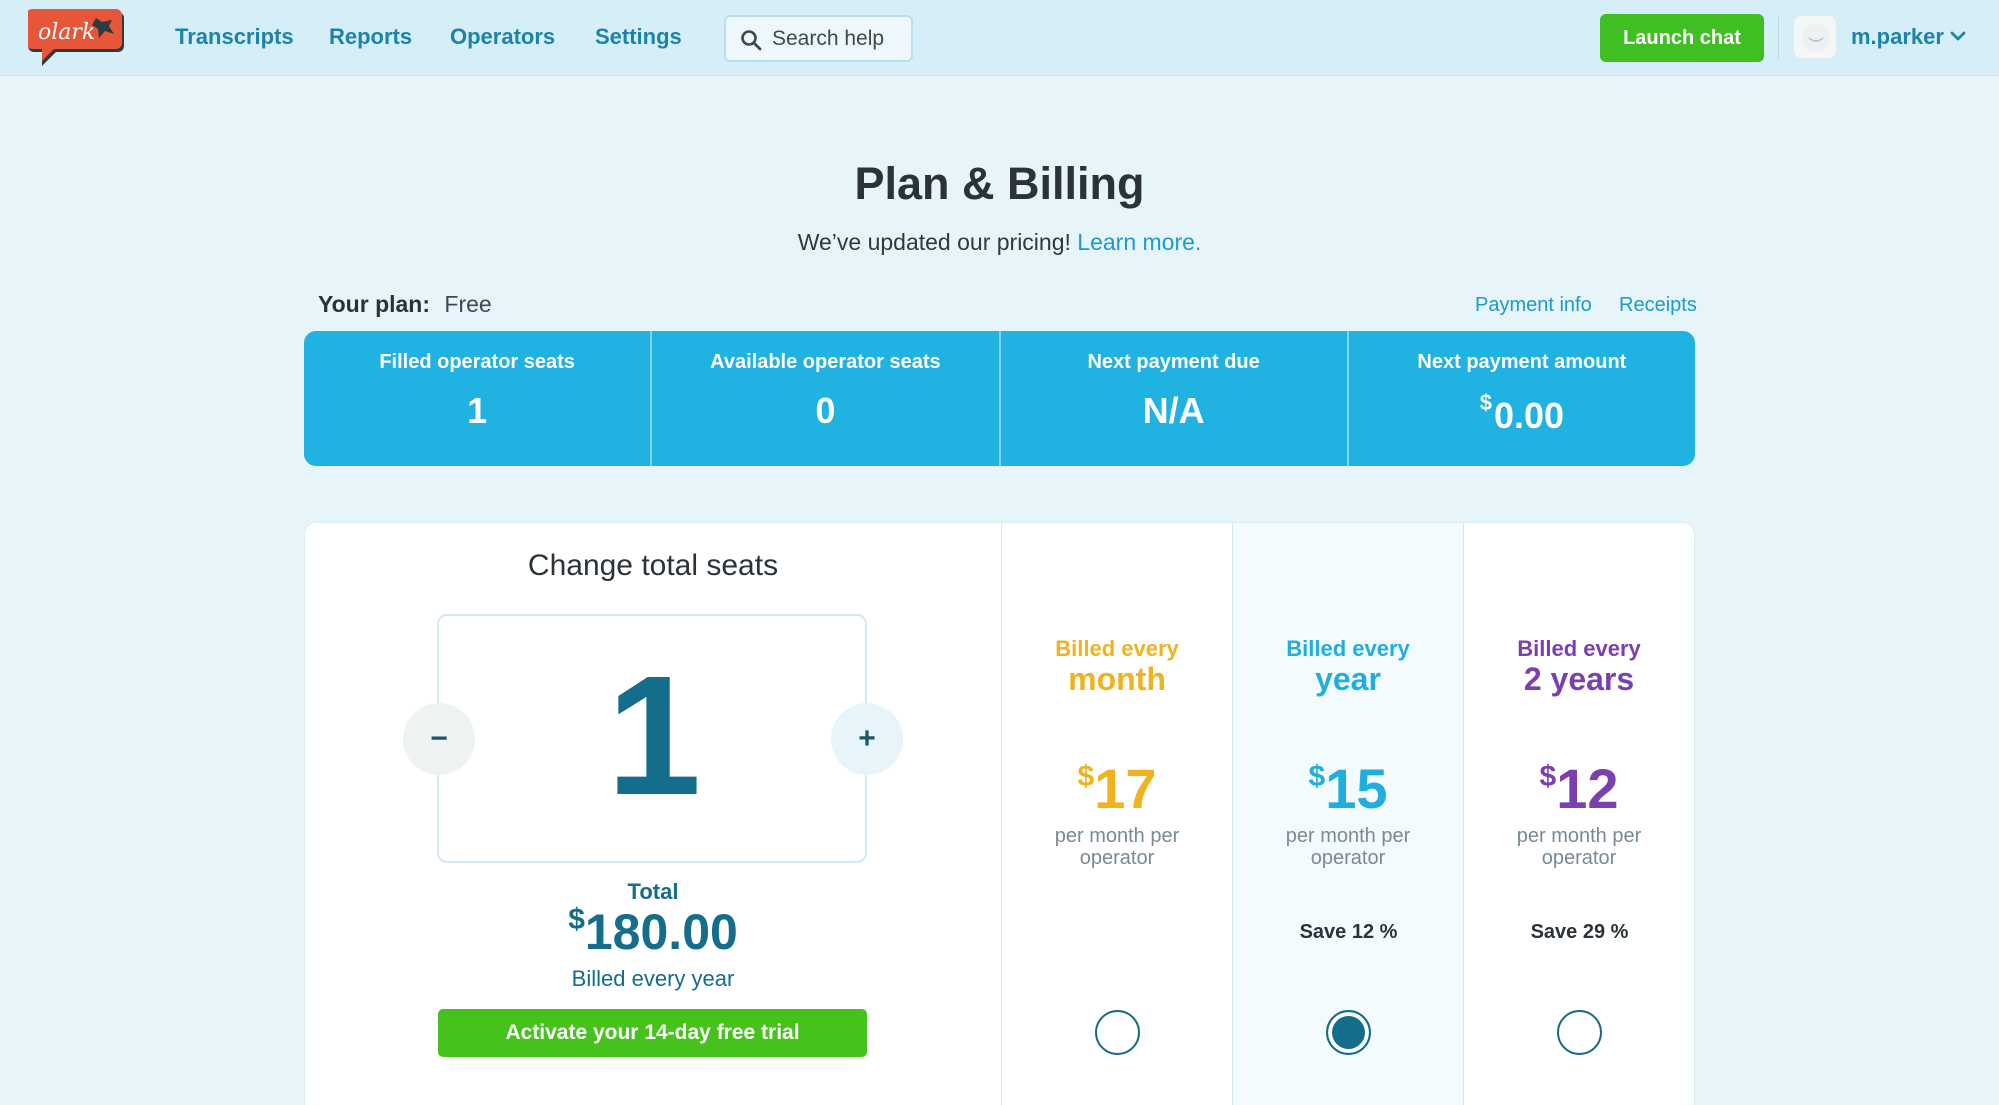 The height and width of the screenshot is (1105, 1999). I want to click on search-icon, so click(751, 40).